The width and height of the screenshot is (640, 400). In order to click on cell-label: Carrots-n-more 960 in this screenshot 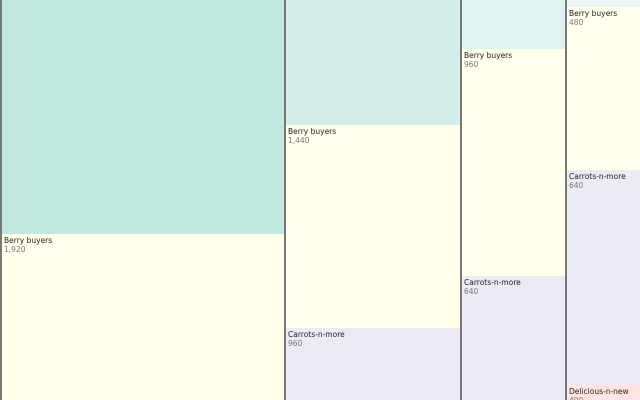, I will do `click(316, 339)`.